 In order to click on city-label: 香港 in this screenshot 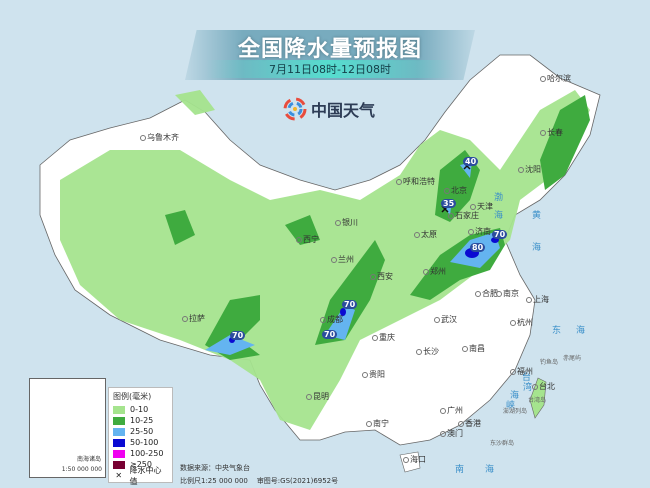, I will do `click(469, 423)`.